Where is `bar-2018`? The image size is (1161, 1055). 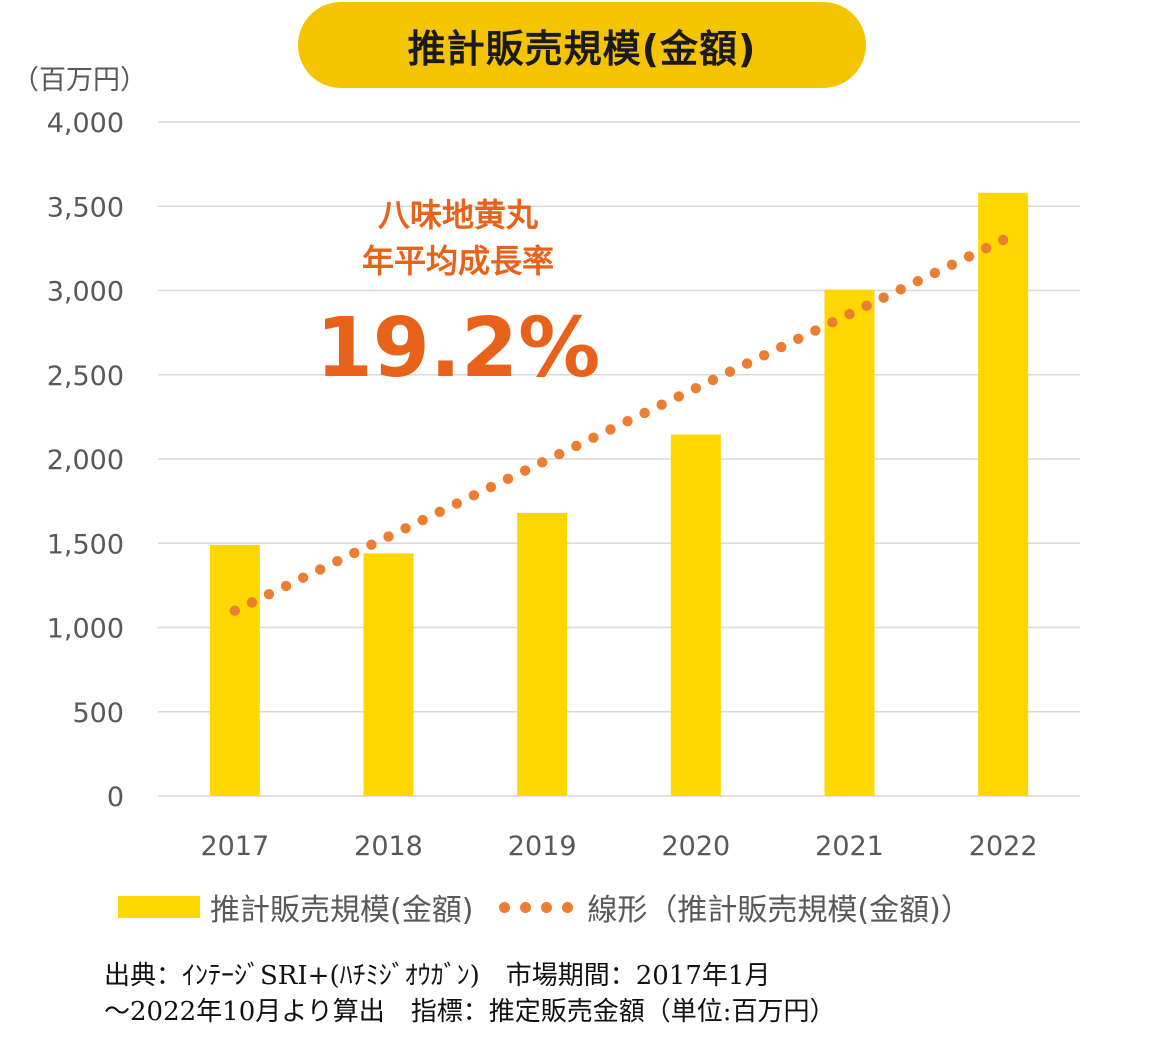 bar-2018 is located at coordinates (388, 674).